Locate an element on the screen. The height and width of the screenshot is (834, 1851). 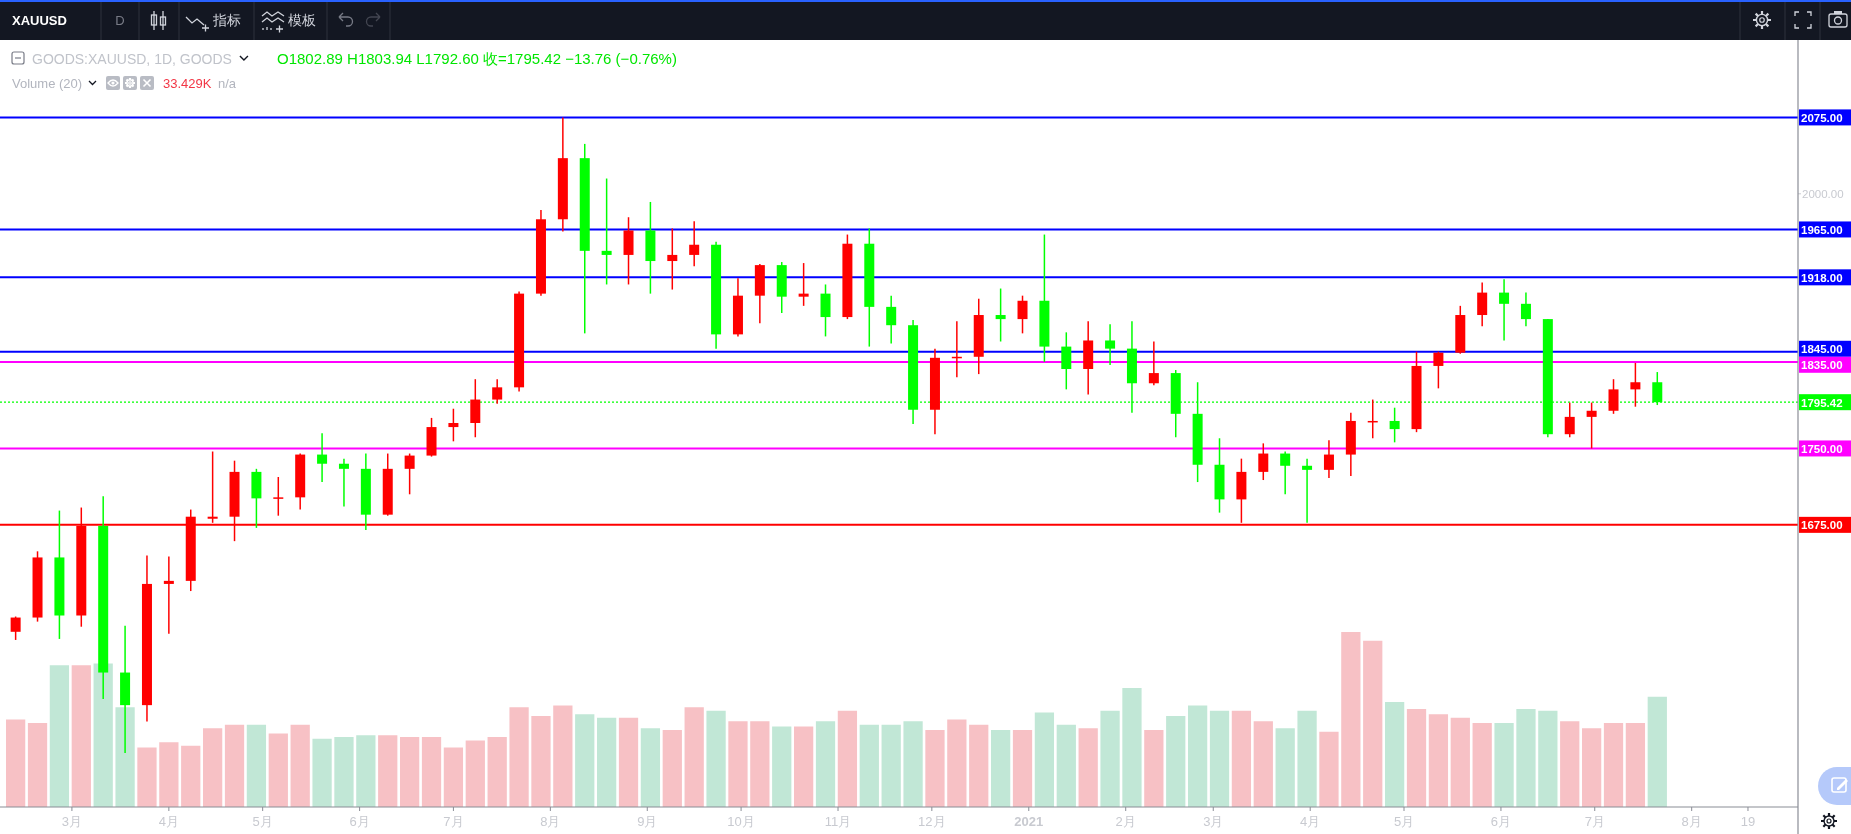
annotation: 33.429K is located at coordinates (187, 83).